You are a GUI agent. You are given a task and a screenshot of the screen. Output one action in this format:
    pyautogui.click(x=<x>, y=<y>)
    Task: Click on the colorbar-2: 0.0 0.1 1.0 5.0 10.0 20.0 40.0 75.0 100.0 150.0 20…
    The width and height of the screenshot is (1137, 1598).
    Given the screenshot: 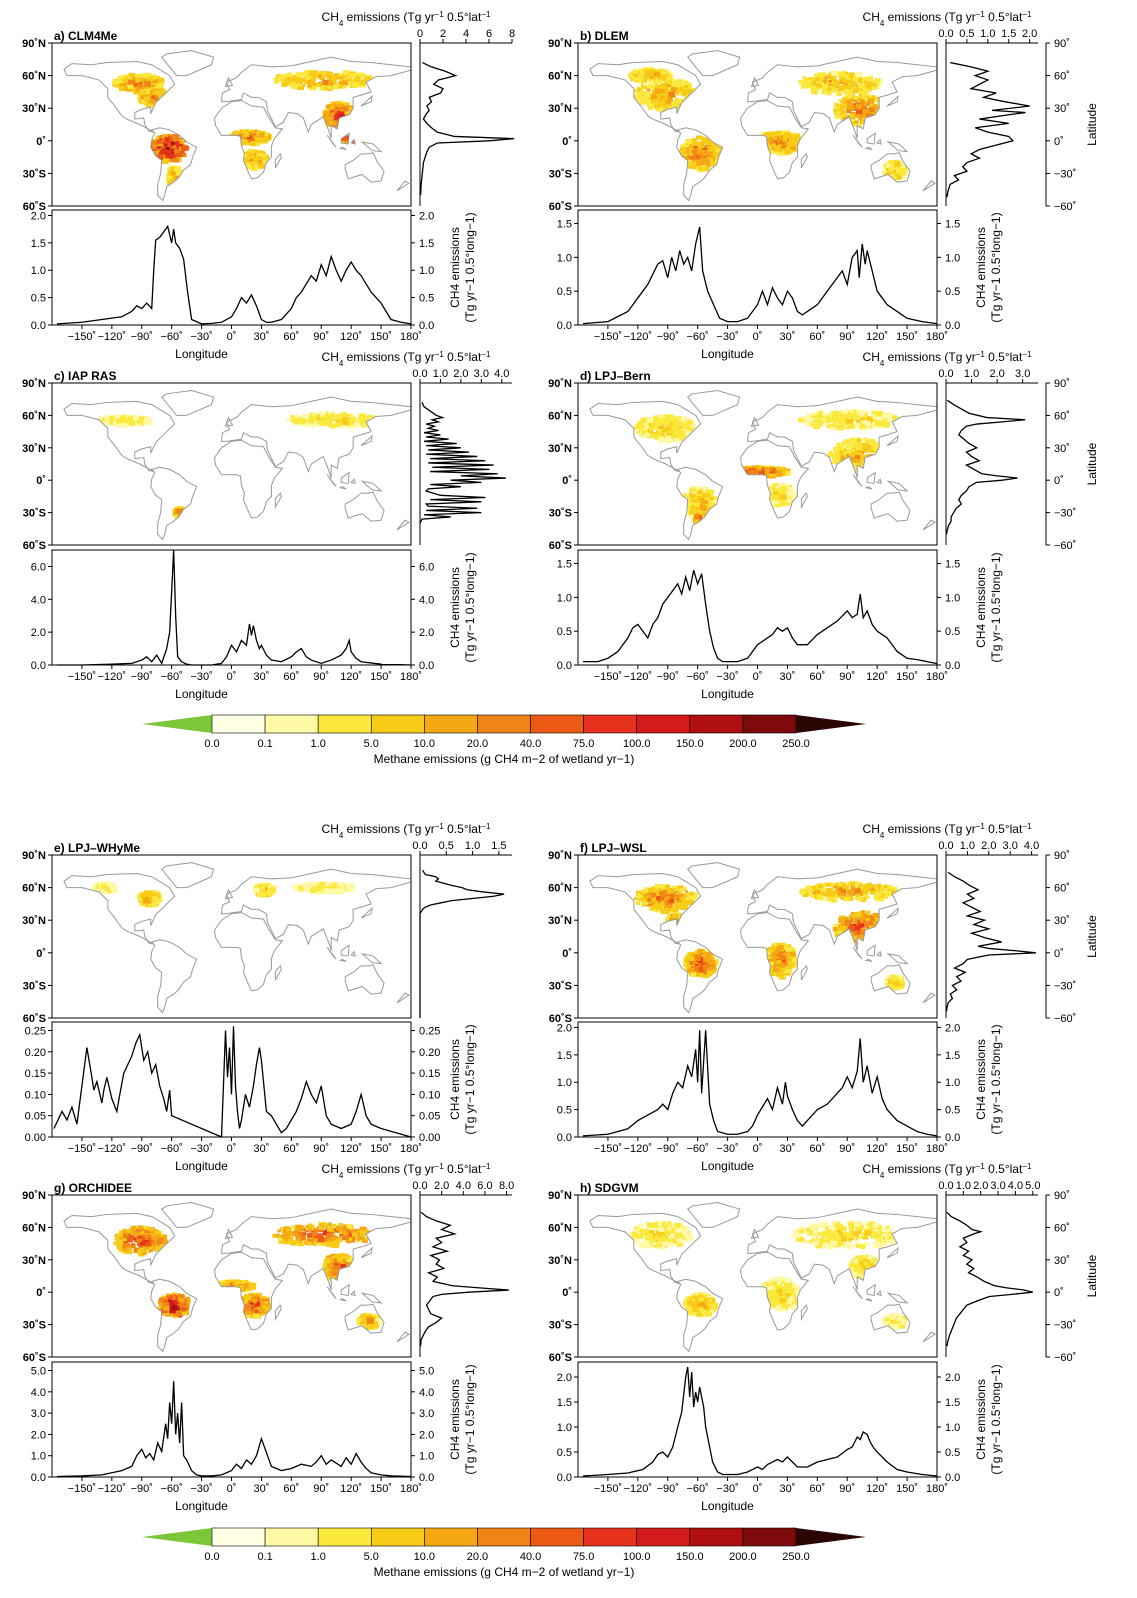 What is the action you would take?
    pyautogui.click(x=504, y=1553)
    